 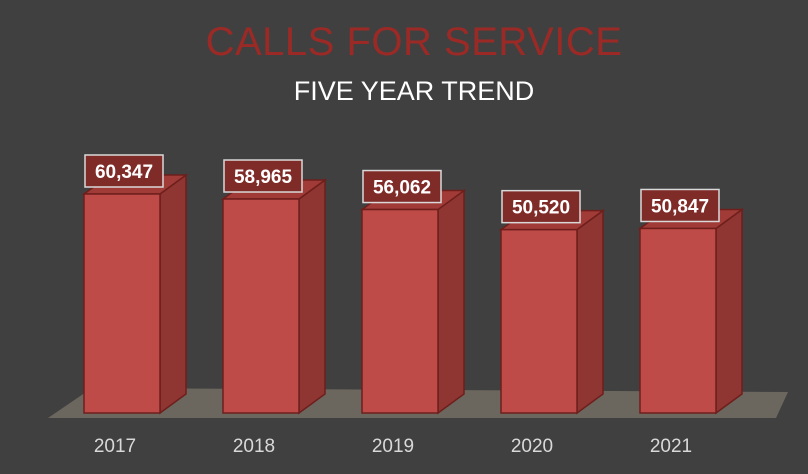 What do you see at coordinates (393, 446) in the screenshot?
I see `x-tick-label: 2019` at bounding box center [393, 446].